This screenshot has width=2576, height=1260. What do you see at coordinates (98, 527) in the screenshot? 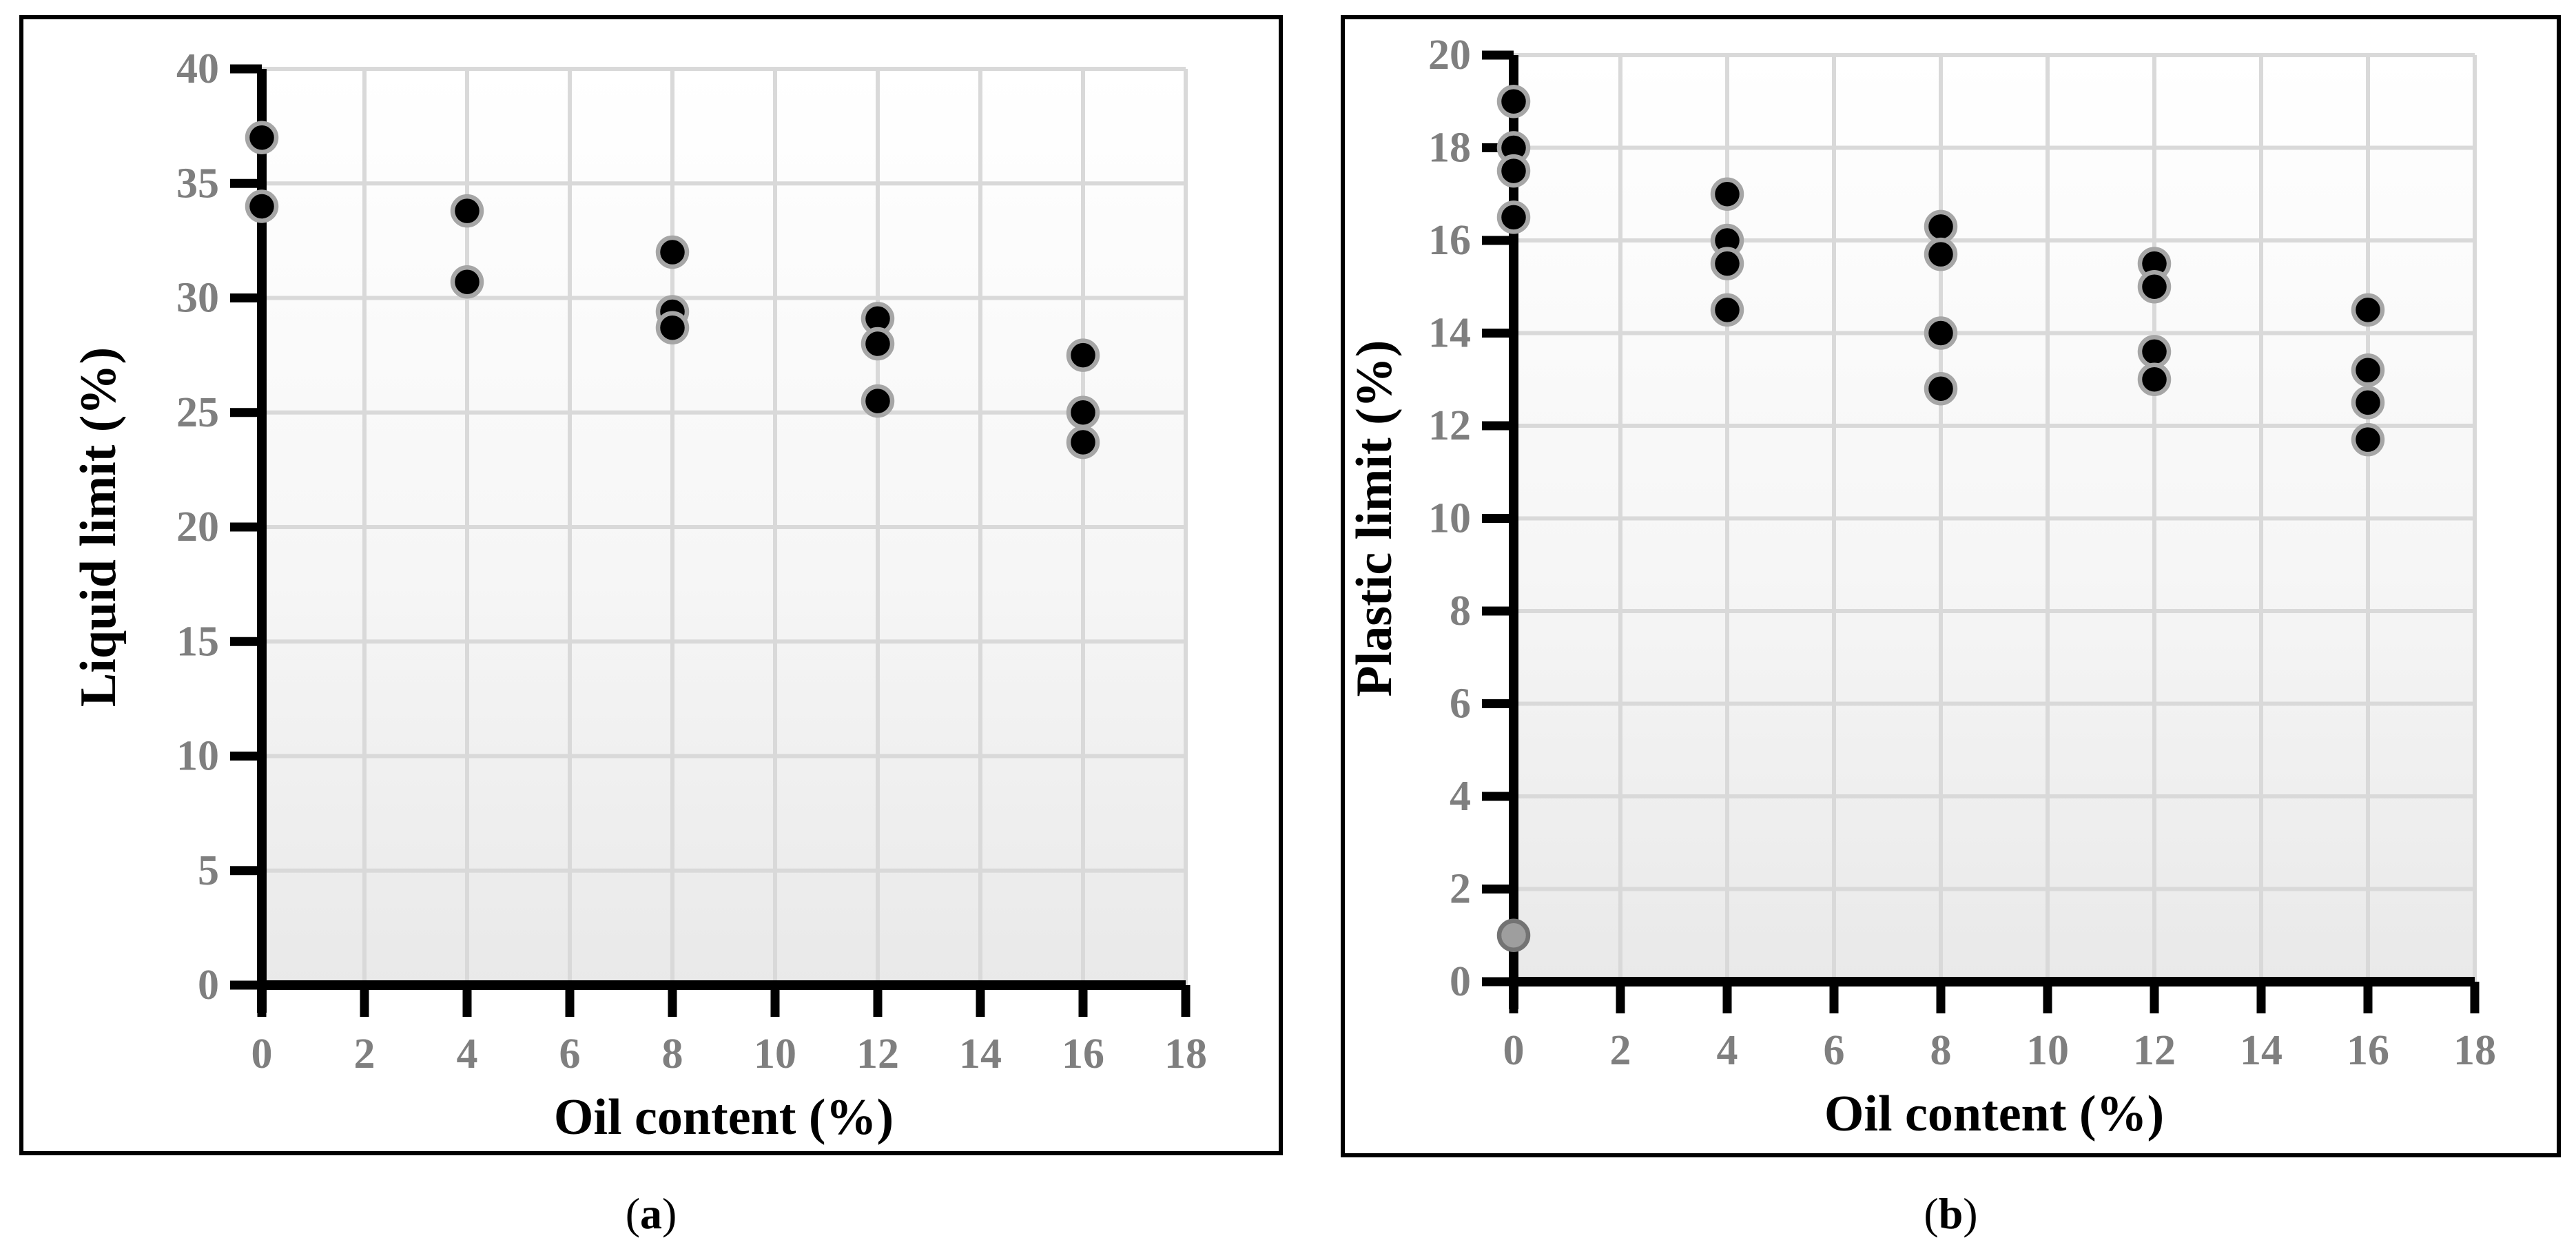
I see `y-axis-title: Liquid limit (%)` at bounding box center [98, 527].